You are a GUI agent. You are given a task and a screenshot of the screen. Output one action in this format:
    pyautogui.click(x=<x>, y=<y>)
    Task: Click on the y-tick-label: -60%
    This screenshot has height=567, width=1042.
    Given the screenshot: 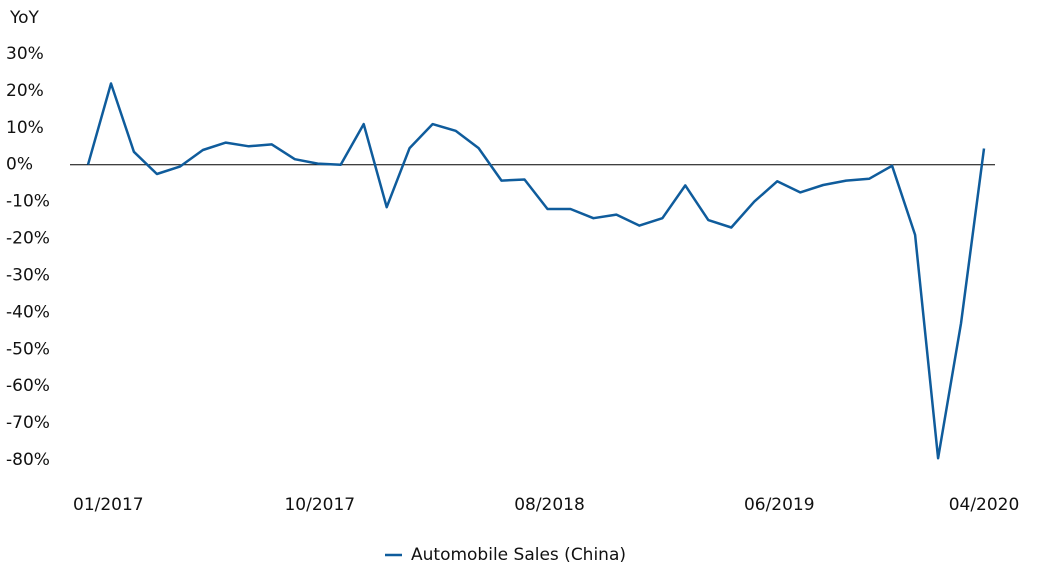 What is the action you would take?
    pyautogui.click(x=28, y=386)
    